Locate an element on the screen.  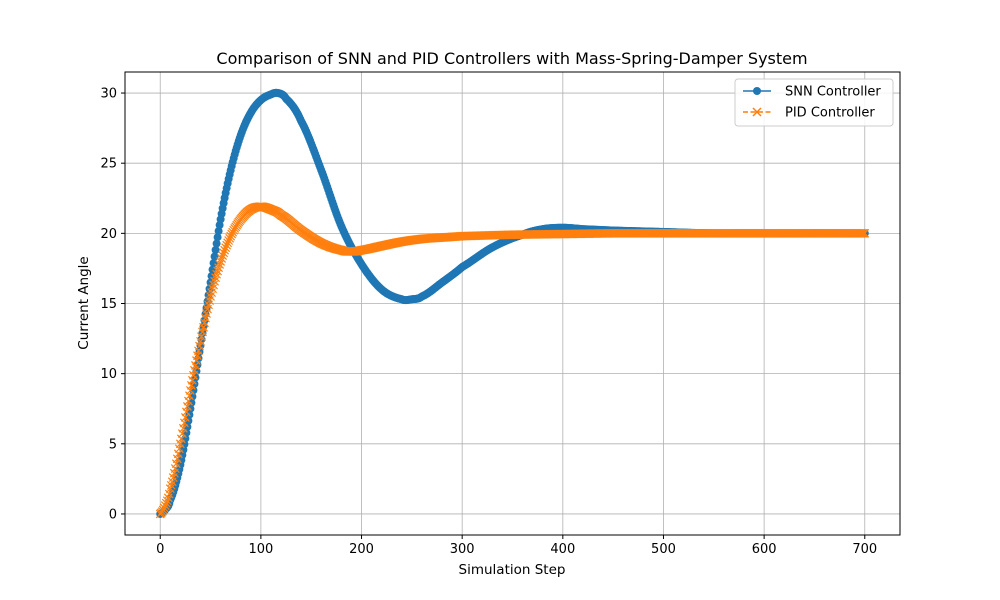
legend: SNN Controller PID Controller is located at coordinates (814, 102).